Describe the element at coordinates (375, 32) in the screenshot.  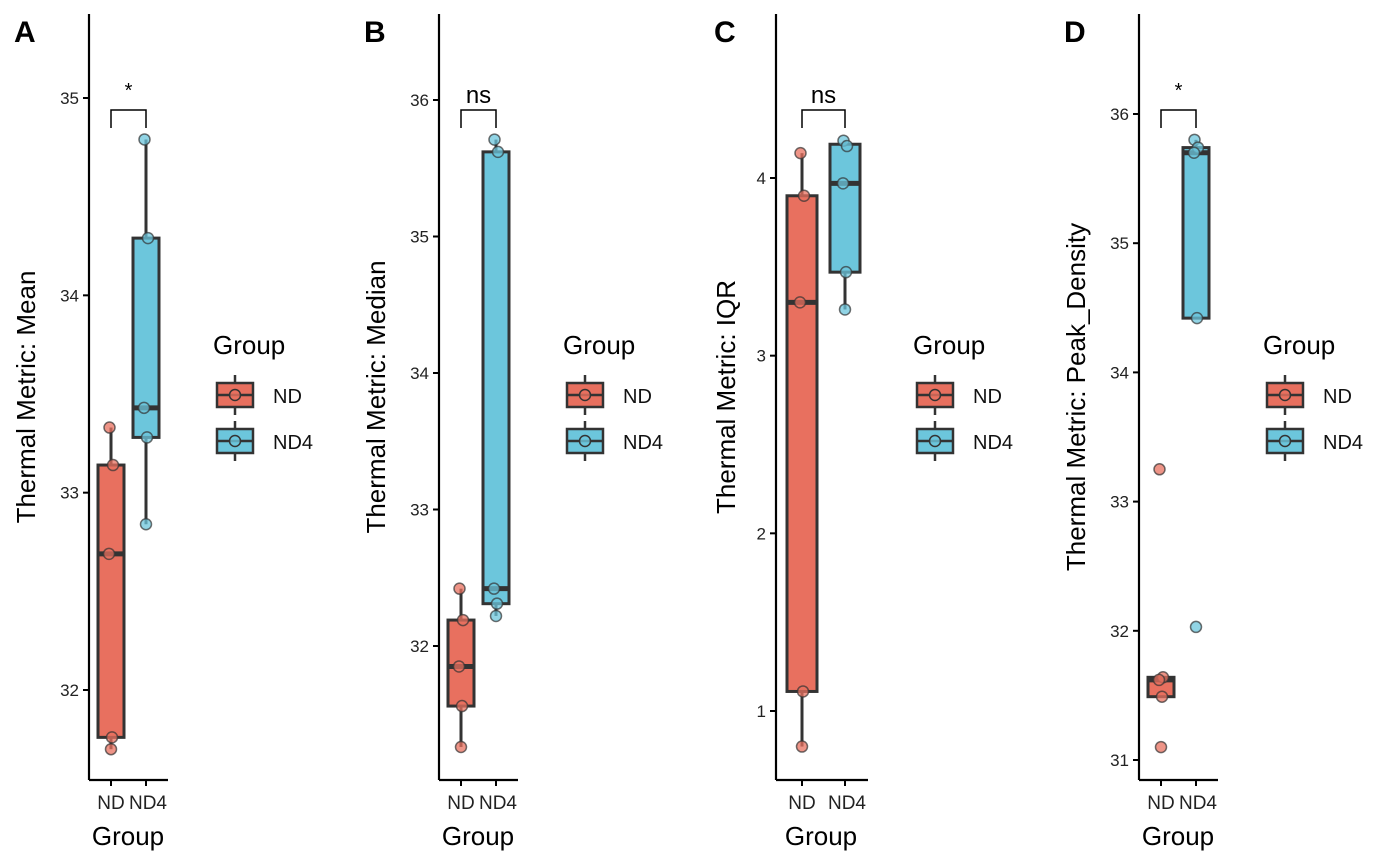
I see `panel-label: B` at that location.